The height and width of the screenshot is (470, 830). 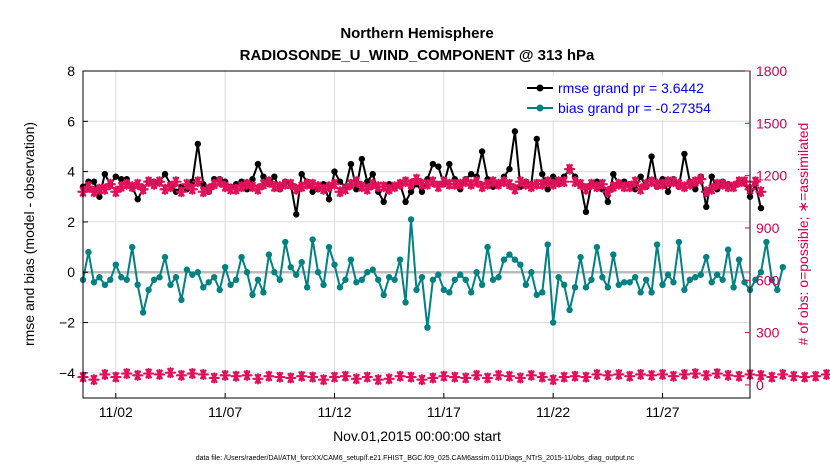 I want to click on y2-tick-label: 1800, so click(x=771, y=71).